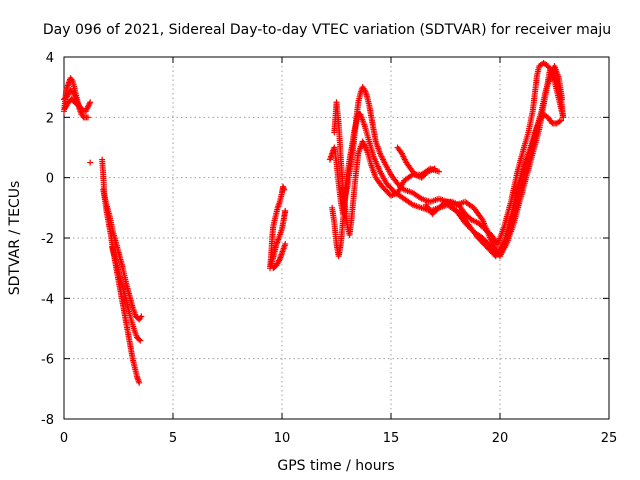  I want to click on y-tick-label: -4, so click(47, 299).